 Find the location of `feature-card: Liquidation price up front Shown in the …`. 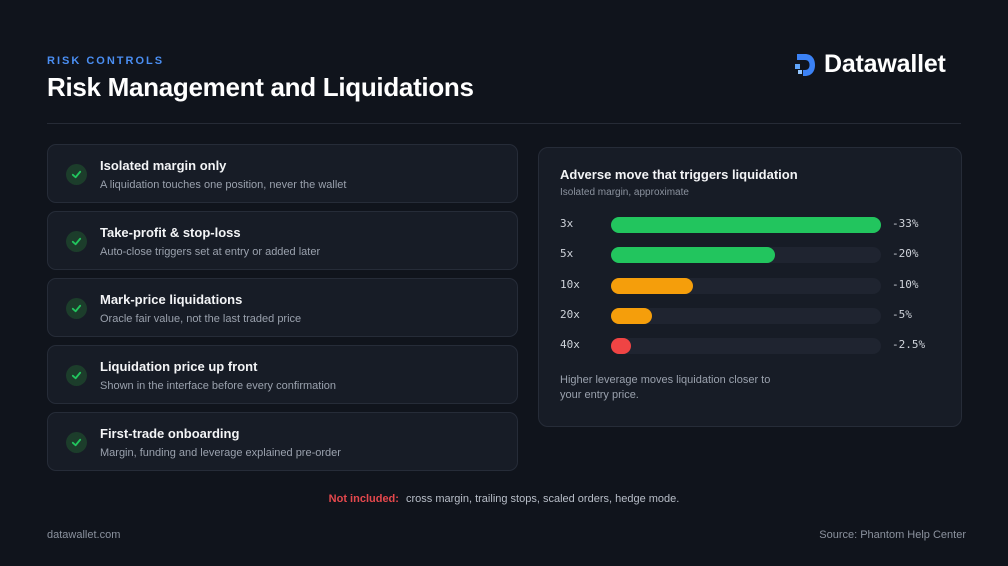

feature-card: Liquidation price up front Shown in the … is located at coordinates (282, 374).